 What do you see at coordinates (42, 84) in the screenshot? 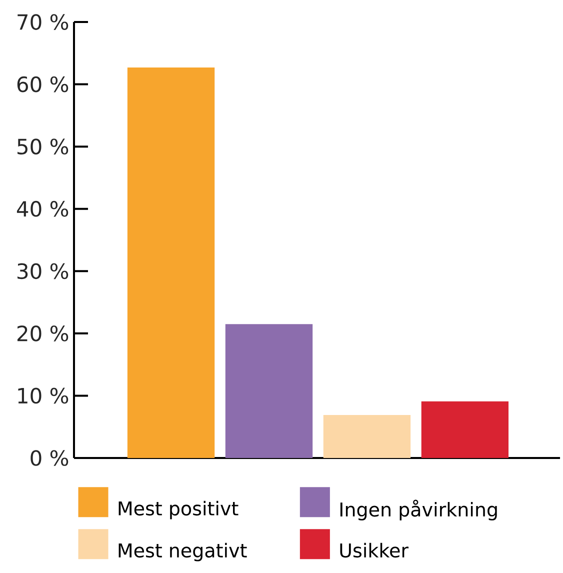
I see `y-tick-label: 60 %` at bounding box center [42, 84].